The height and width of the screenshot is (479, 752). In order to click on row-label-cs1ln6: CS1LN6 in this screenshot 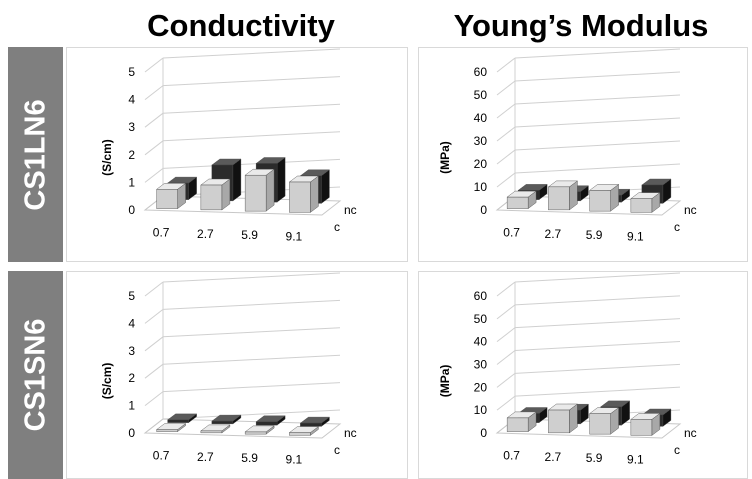, I will do `click(35, 154)`.